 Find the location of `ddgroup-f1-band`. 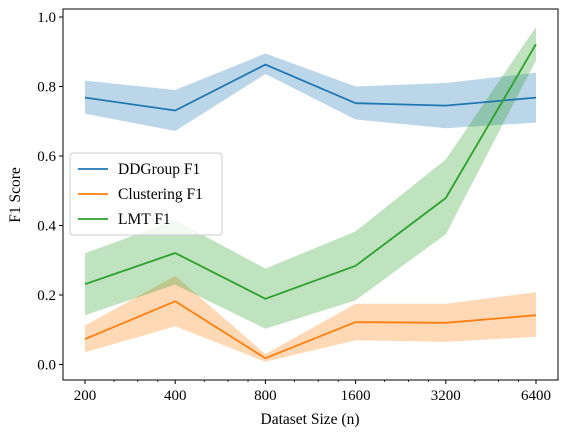

ddgroup-f1-band is located at coordinates (310, 92).